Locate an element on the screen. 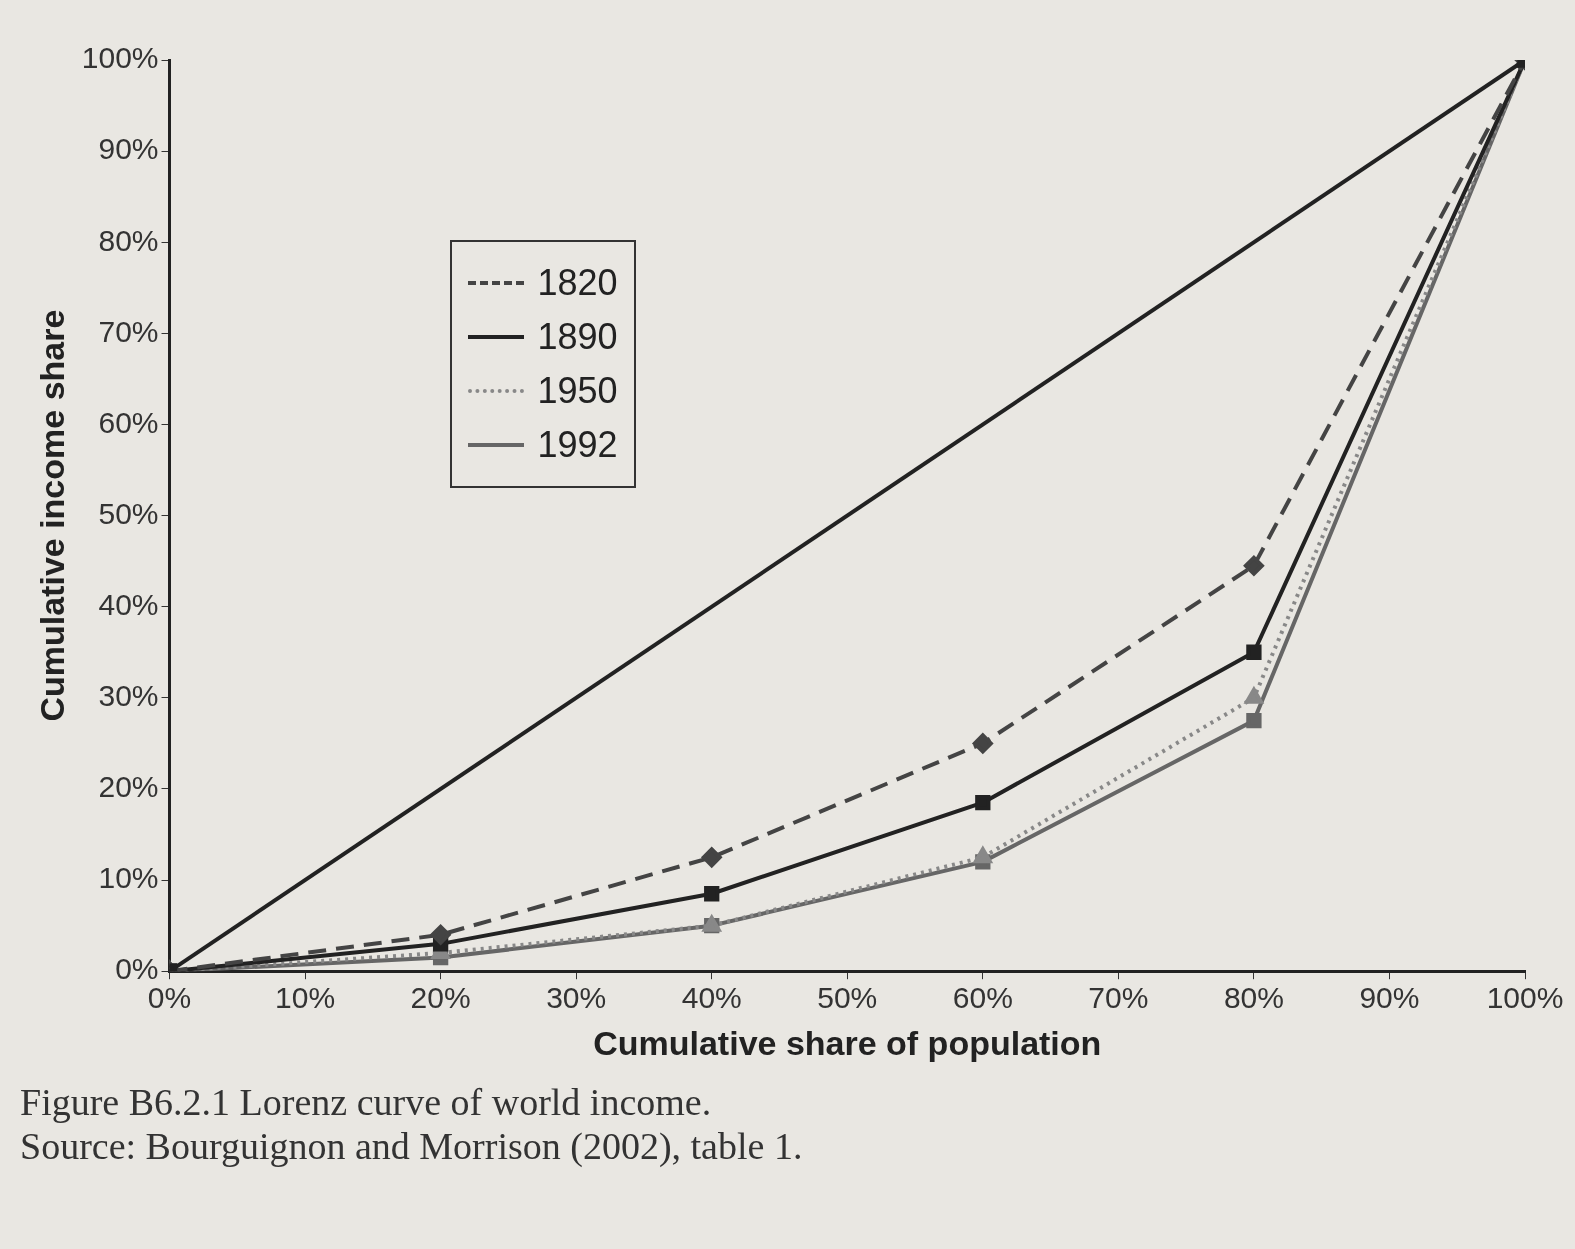  legend-label: 1950 is located at coordinates (577, 391).